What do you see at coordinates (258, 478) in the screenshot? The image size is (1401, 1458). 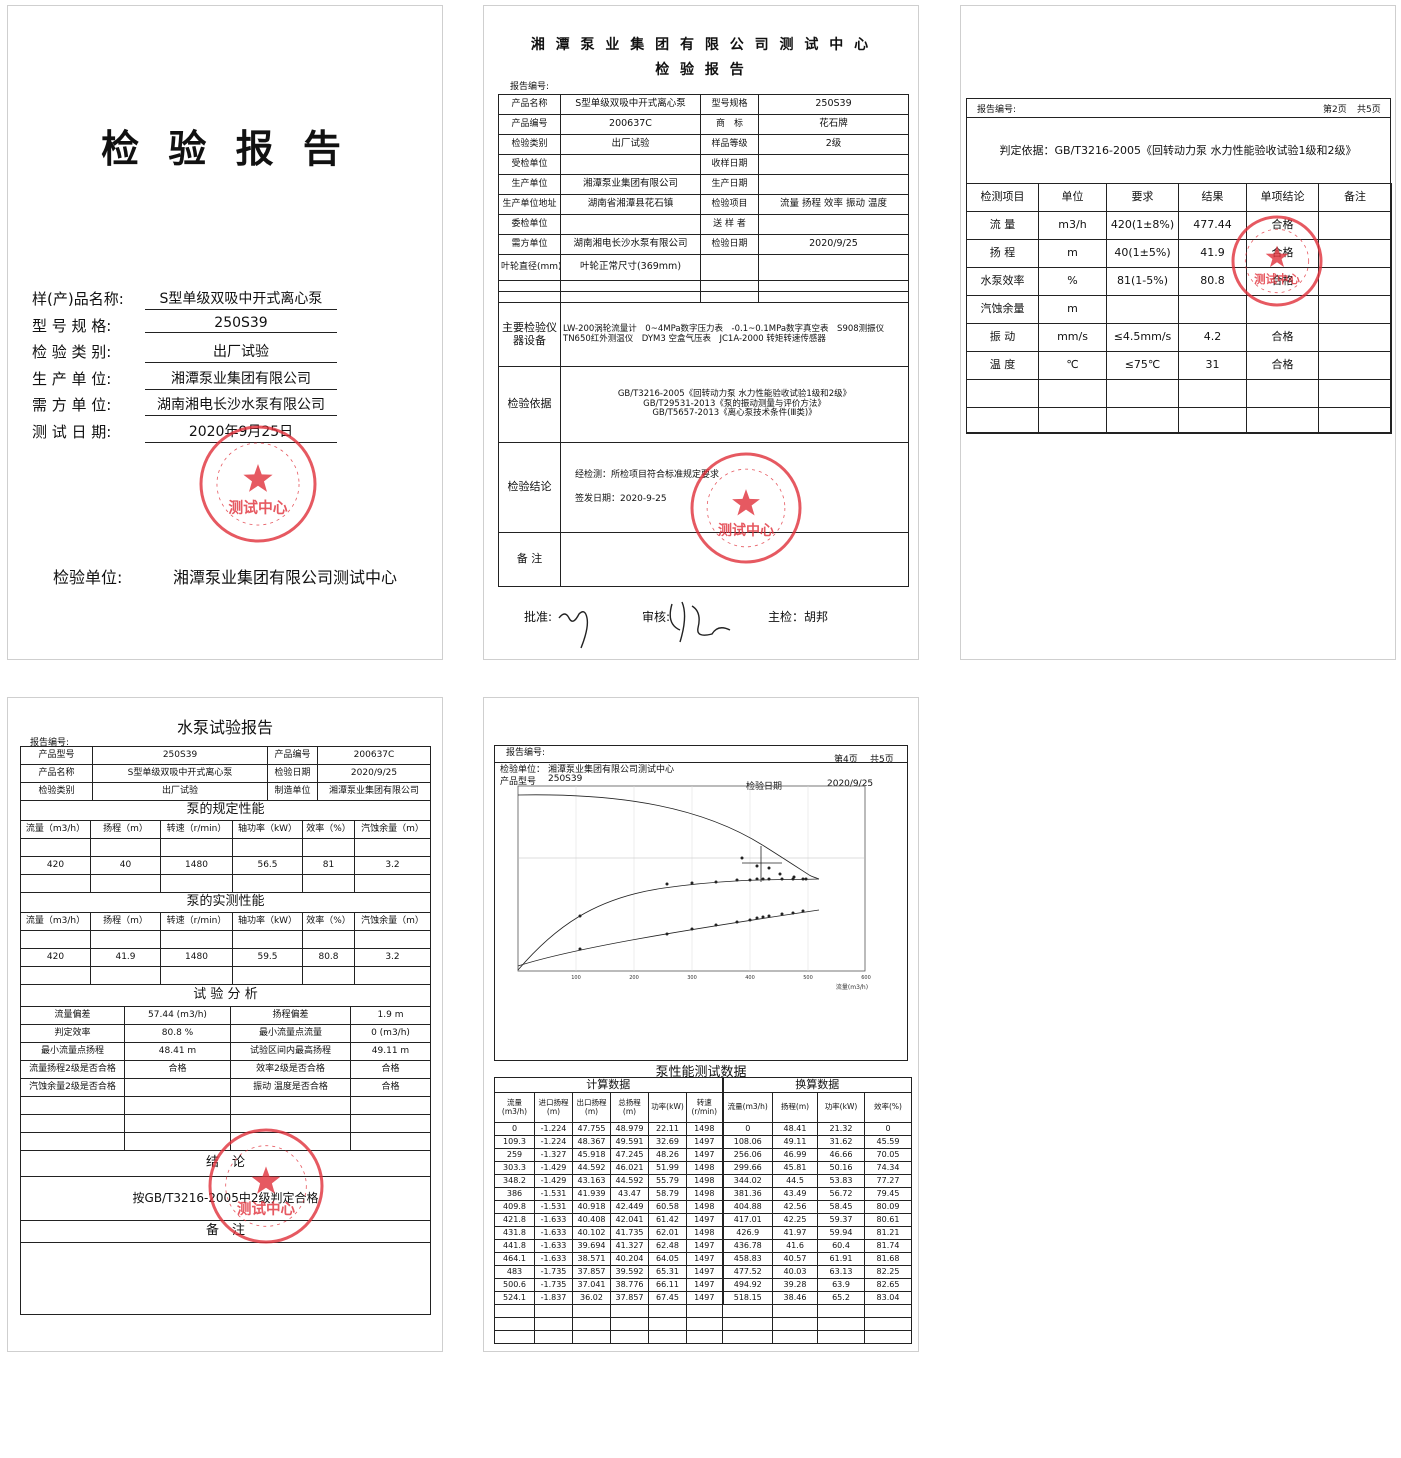 I see `stamp-star` at bounding box center [258, 478].